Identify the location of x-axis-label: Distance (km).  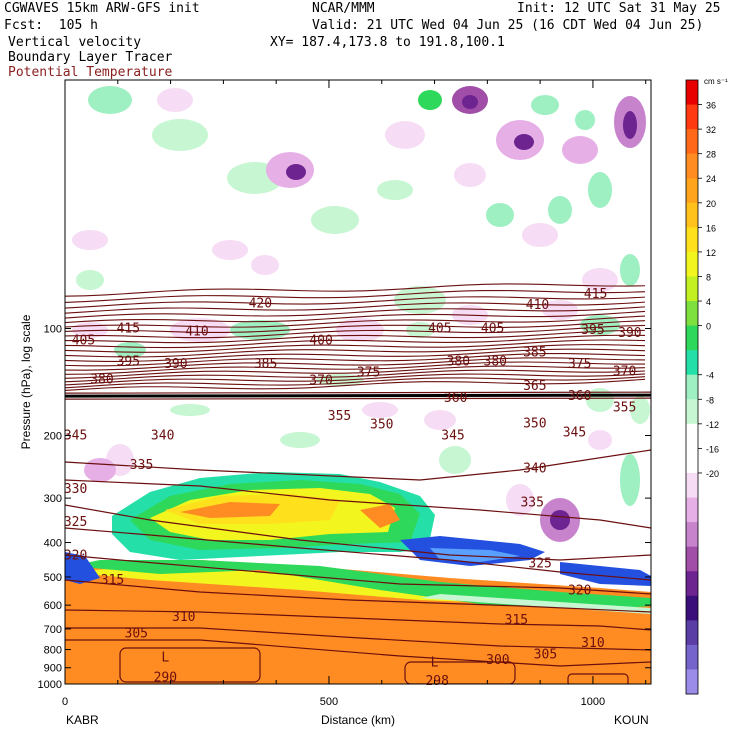
(358, 720).